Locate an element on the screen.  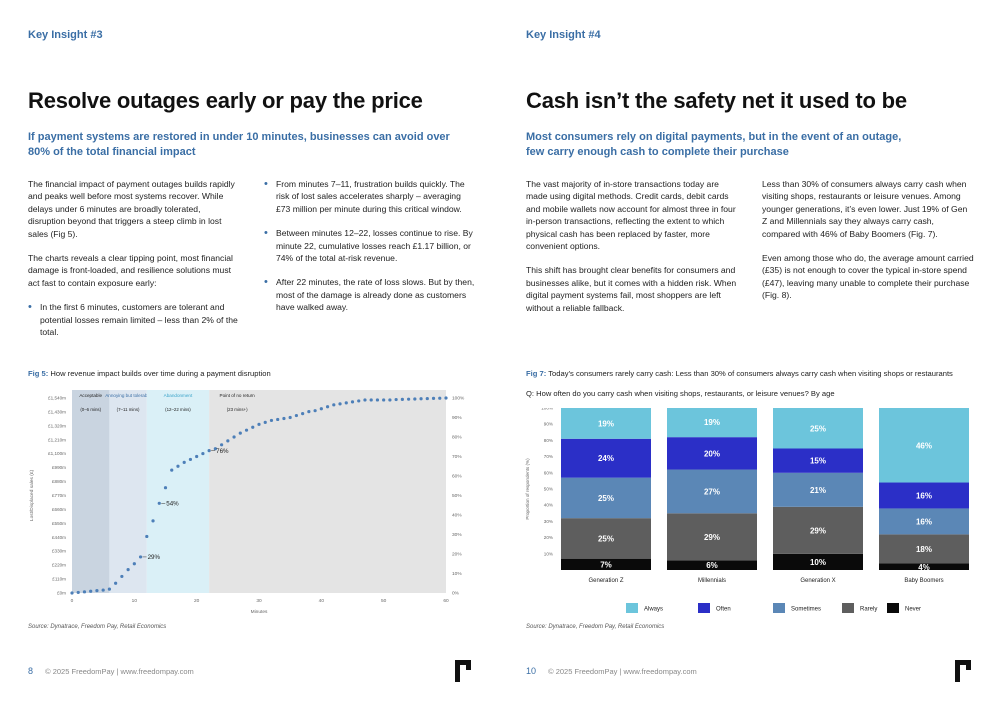
data-label: 76% is located at coordinates (222, 451).